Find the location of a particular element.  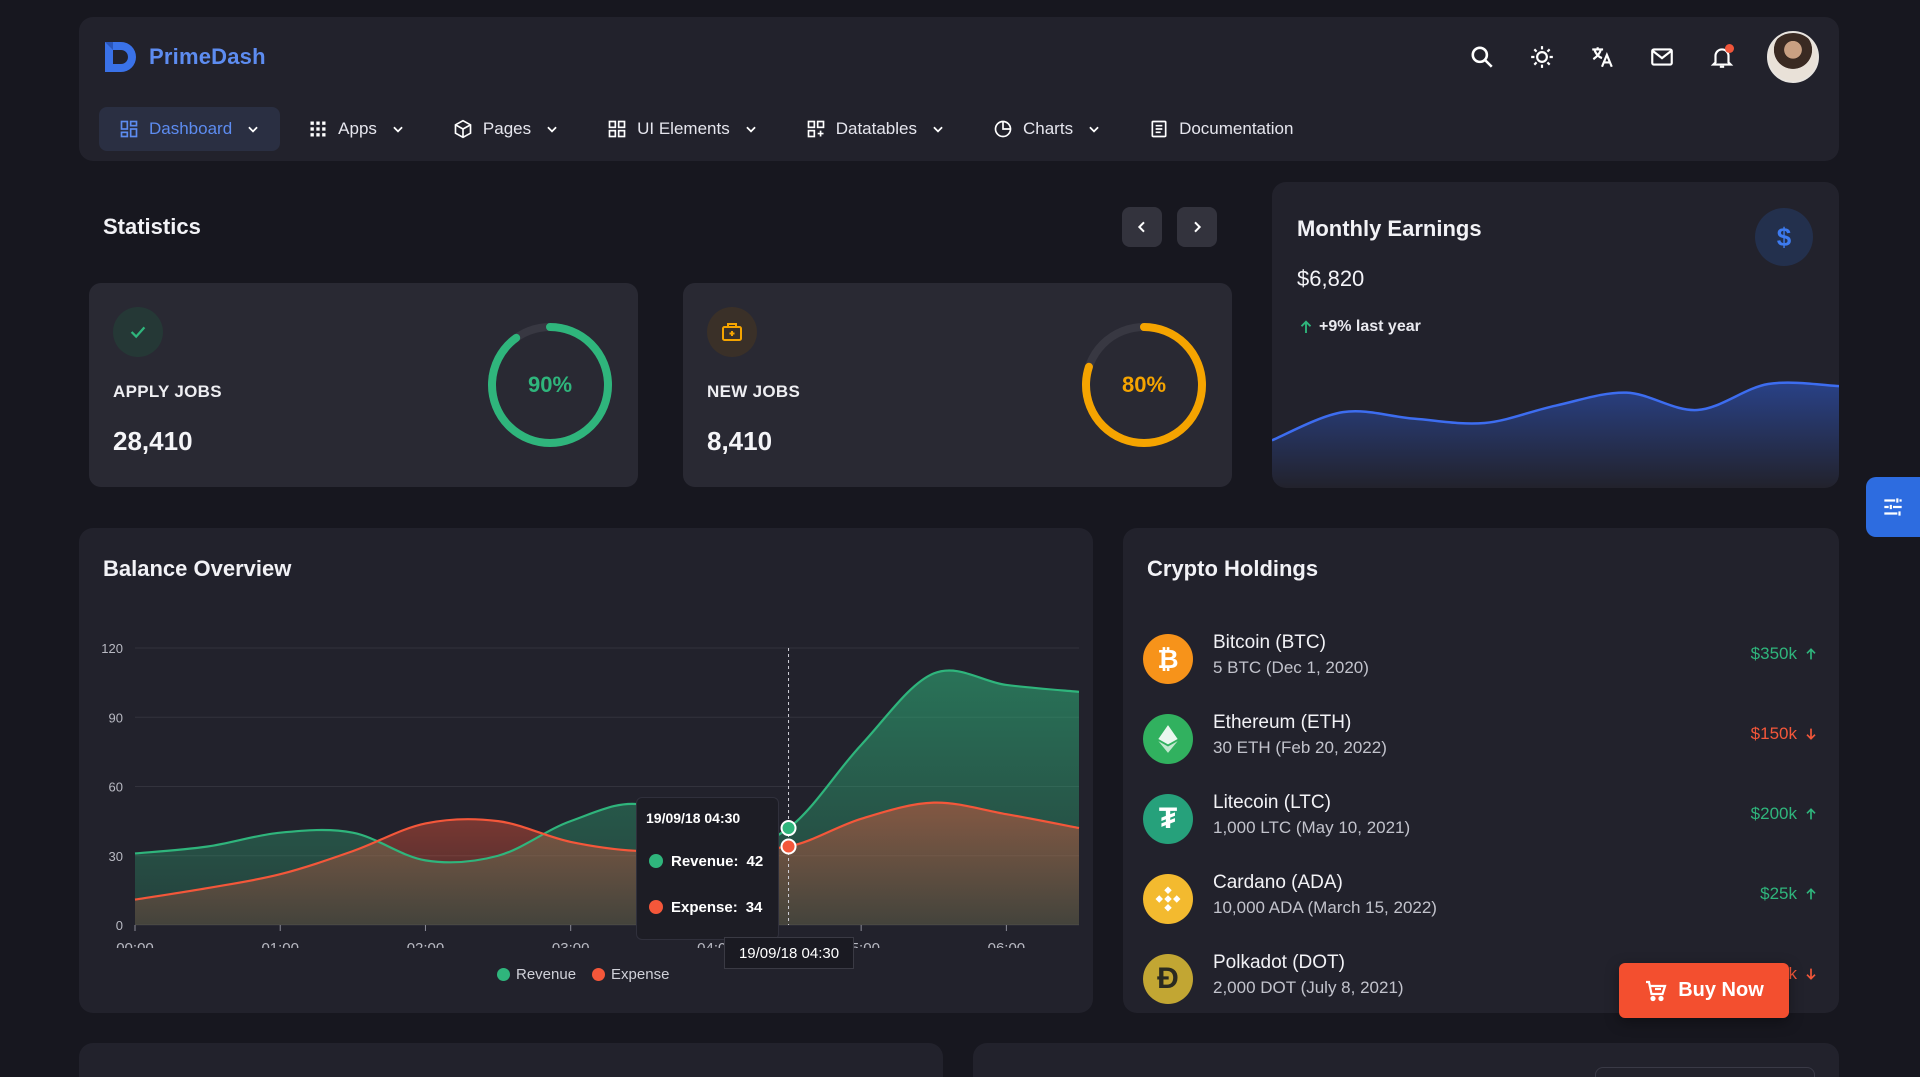

legend-expense: Expense is located at coordinates (630, 974).